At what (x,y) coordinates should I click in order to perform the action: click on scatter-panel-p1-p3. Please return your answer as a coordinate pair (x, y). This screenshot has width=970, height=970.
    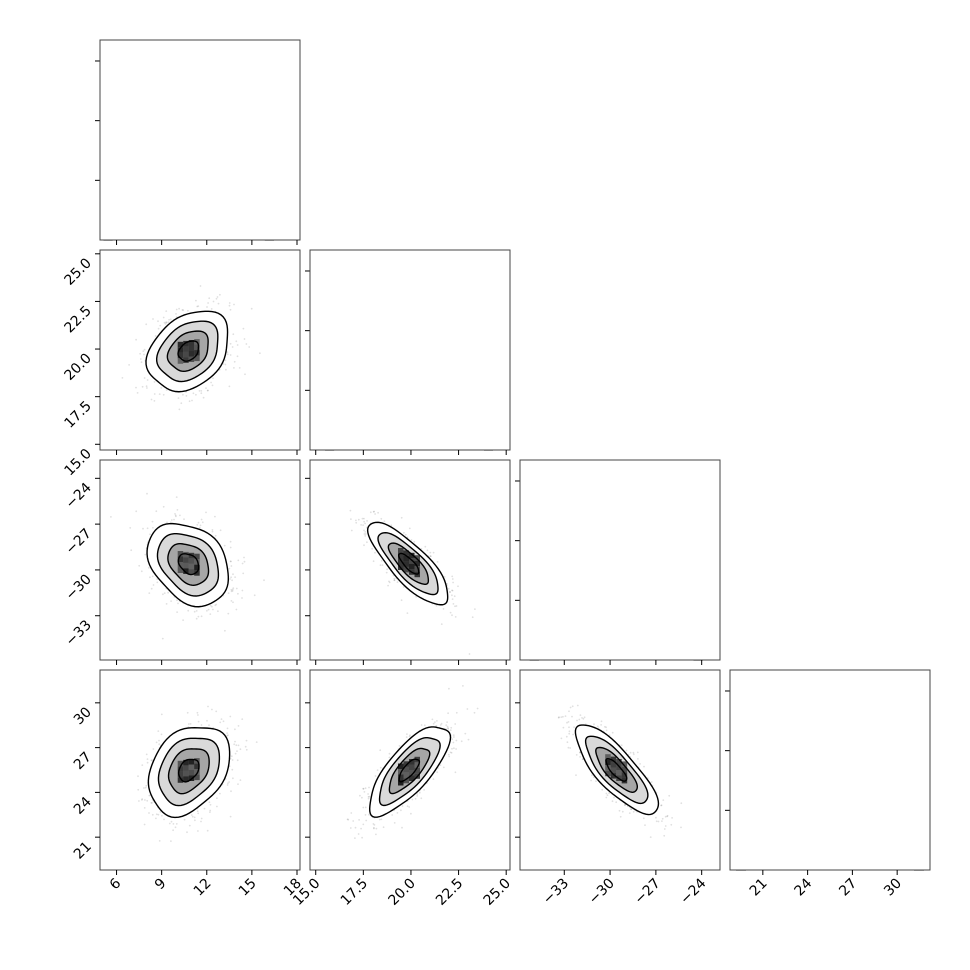
    Looking at the image, I should click on (410, 770).